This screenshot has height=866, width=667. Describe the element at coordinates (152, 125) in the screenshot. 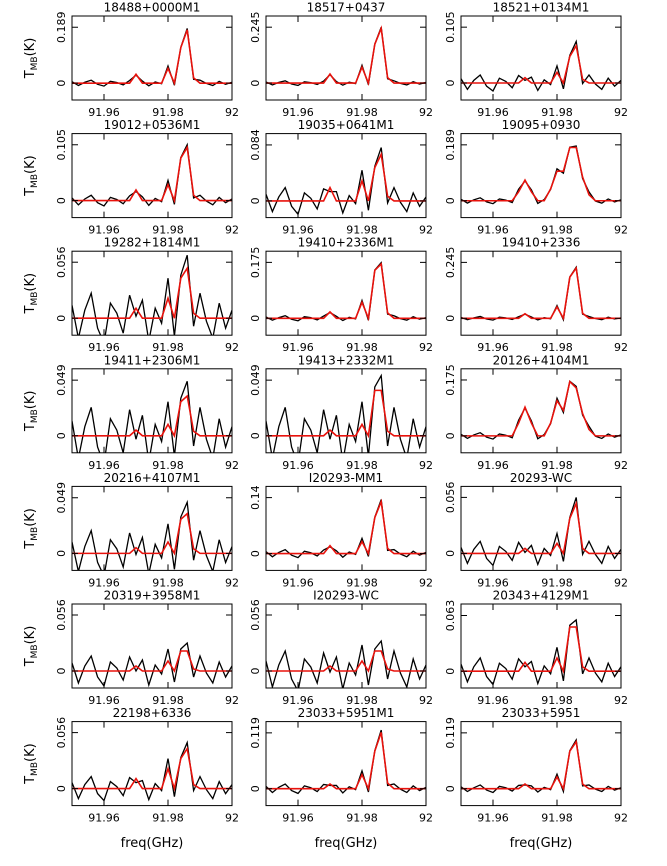

I see `panel-title: 19012+0536M1` at that location.